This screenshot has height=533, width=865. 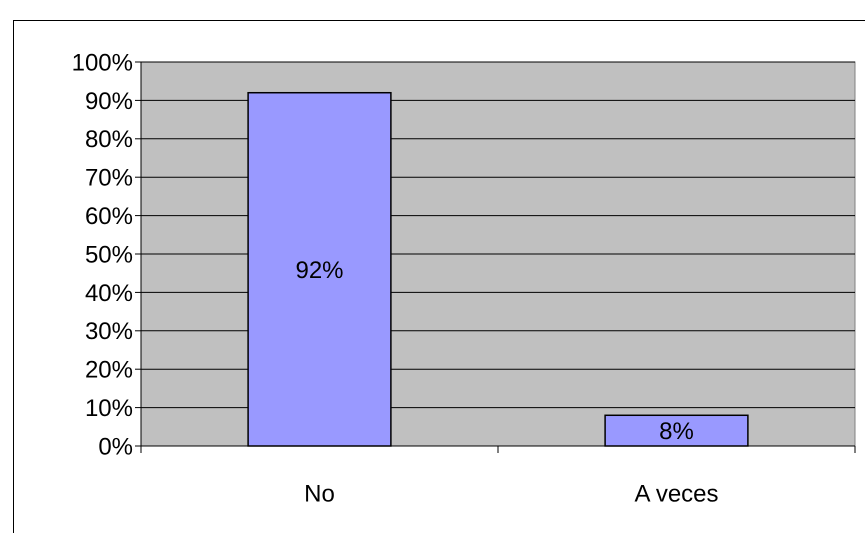 What do you see at coordinates (108, 370) in the screenshot?
I see `y-tick-label: 20%` at bounding box center [108, 370].